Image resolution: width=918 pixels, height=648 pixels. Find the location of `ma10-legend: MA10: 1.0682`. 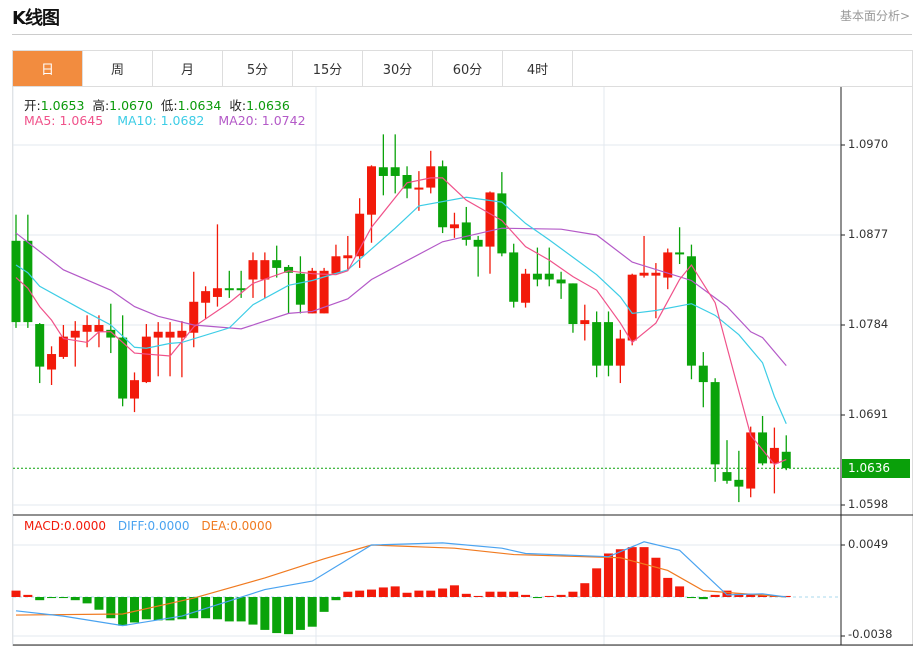

ma10-legend: MA10: 1.0682 is located at coordinates (161, 120).